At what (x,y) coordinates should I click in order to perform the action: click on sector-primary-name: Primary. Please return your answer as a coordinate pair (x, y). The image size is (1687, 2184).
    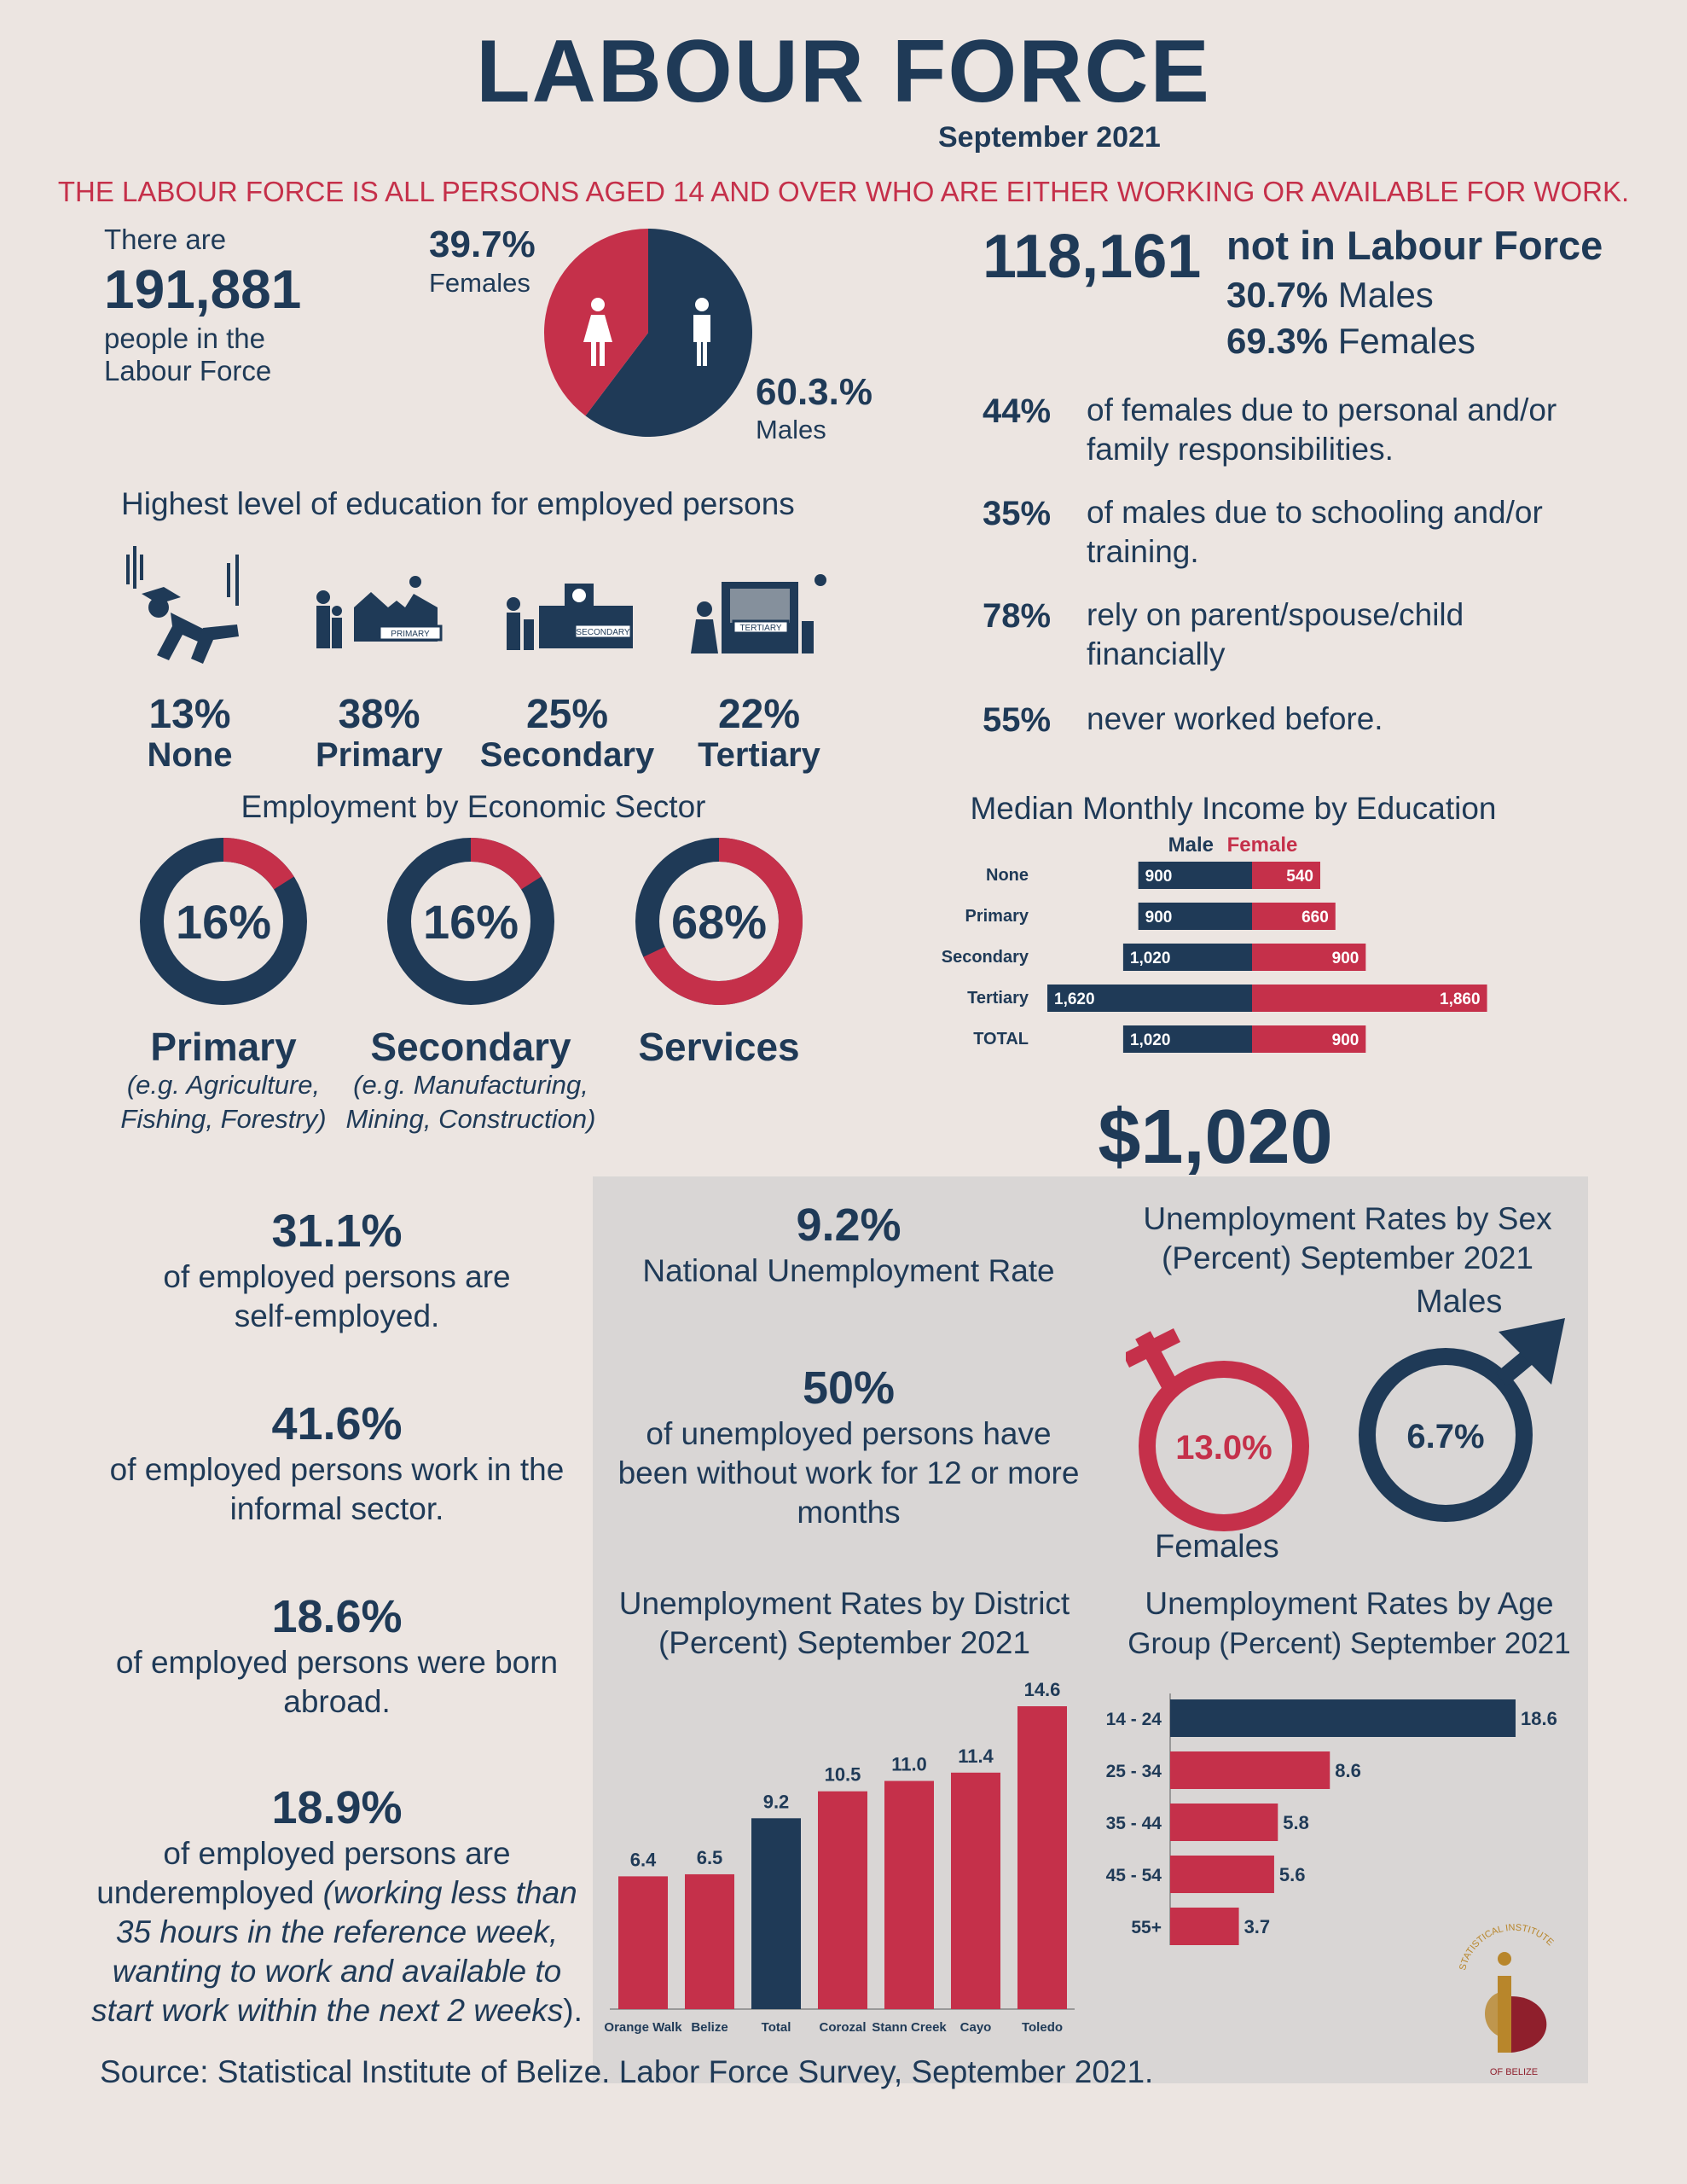
    Looking at the image, I should click on (223, 1047).